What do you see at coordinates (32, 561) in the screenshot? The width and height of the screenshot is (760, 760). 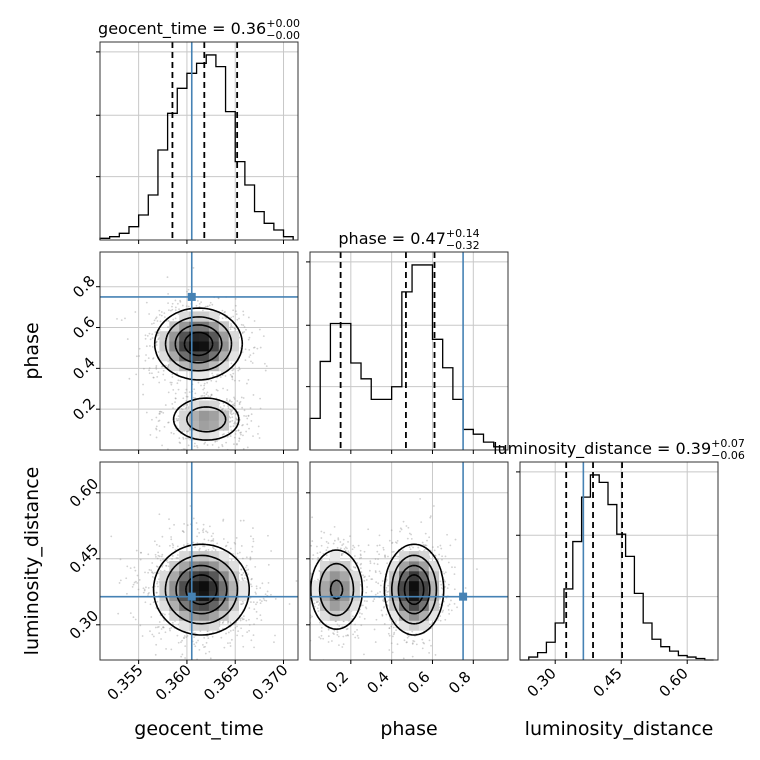 I see `y-axis-label-luminosity_distance: luminosity_distance` at bounding box center [32, 561].